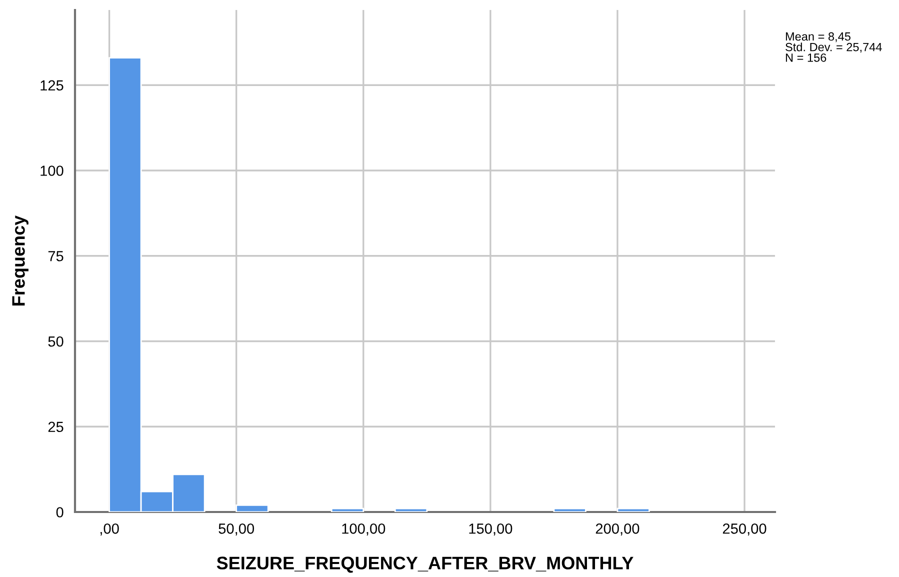  What do you see at coordinates (490, 529) in the screenshot?
I see `x-tick-label: 150,00` at bounding box center [490, 529].